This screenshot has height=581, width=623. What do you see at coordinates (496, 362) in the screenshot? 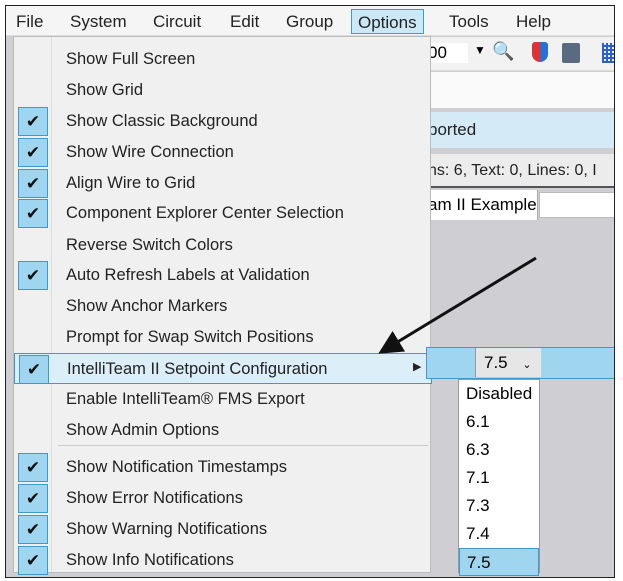
I see `setpoint-value: 7.5` at bounding box center [496, 362].